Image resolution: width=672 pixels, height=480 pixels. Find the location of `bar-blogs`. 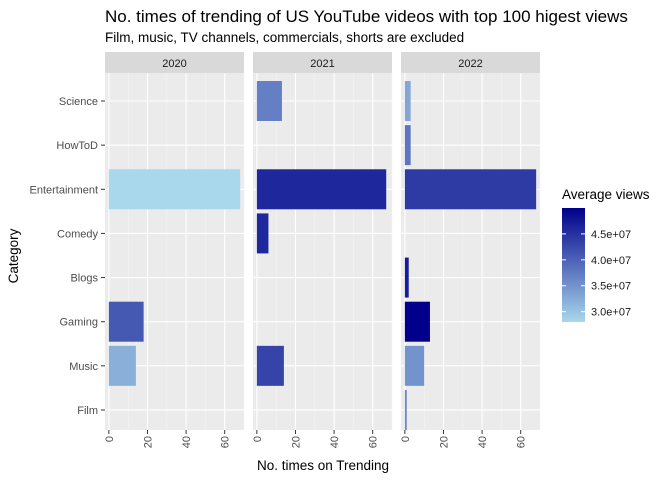

bar-blogs is located at coordinates (406, 277).